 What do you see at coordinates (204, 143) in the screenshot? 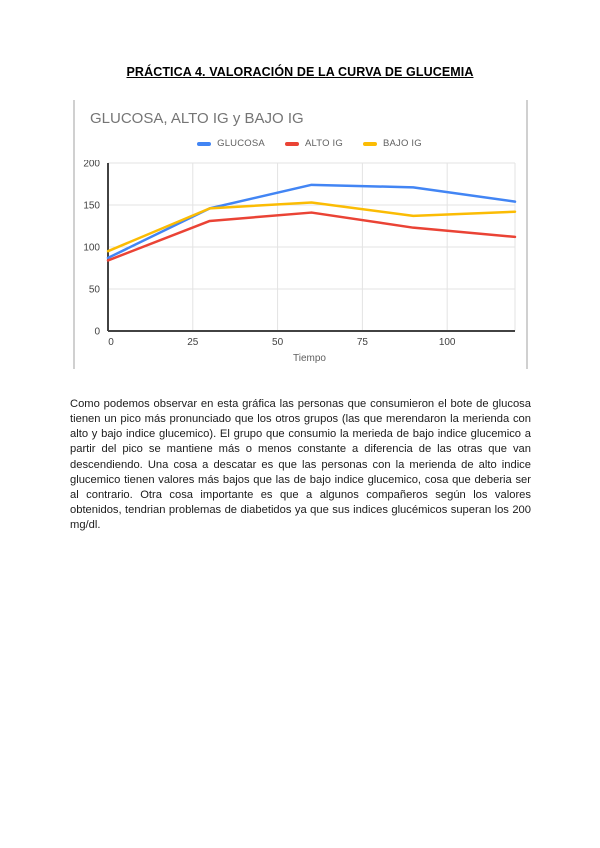
I see `glucosa-series-swatch-icon` at bounding box center [204, 143].